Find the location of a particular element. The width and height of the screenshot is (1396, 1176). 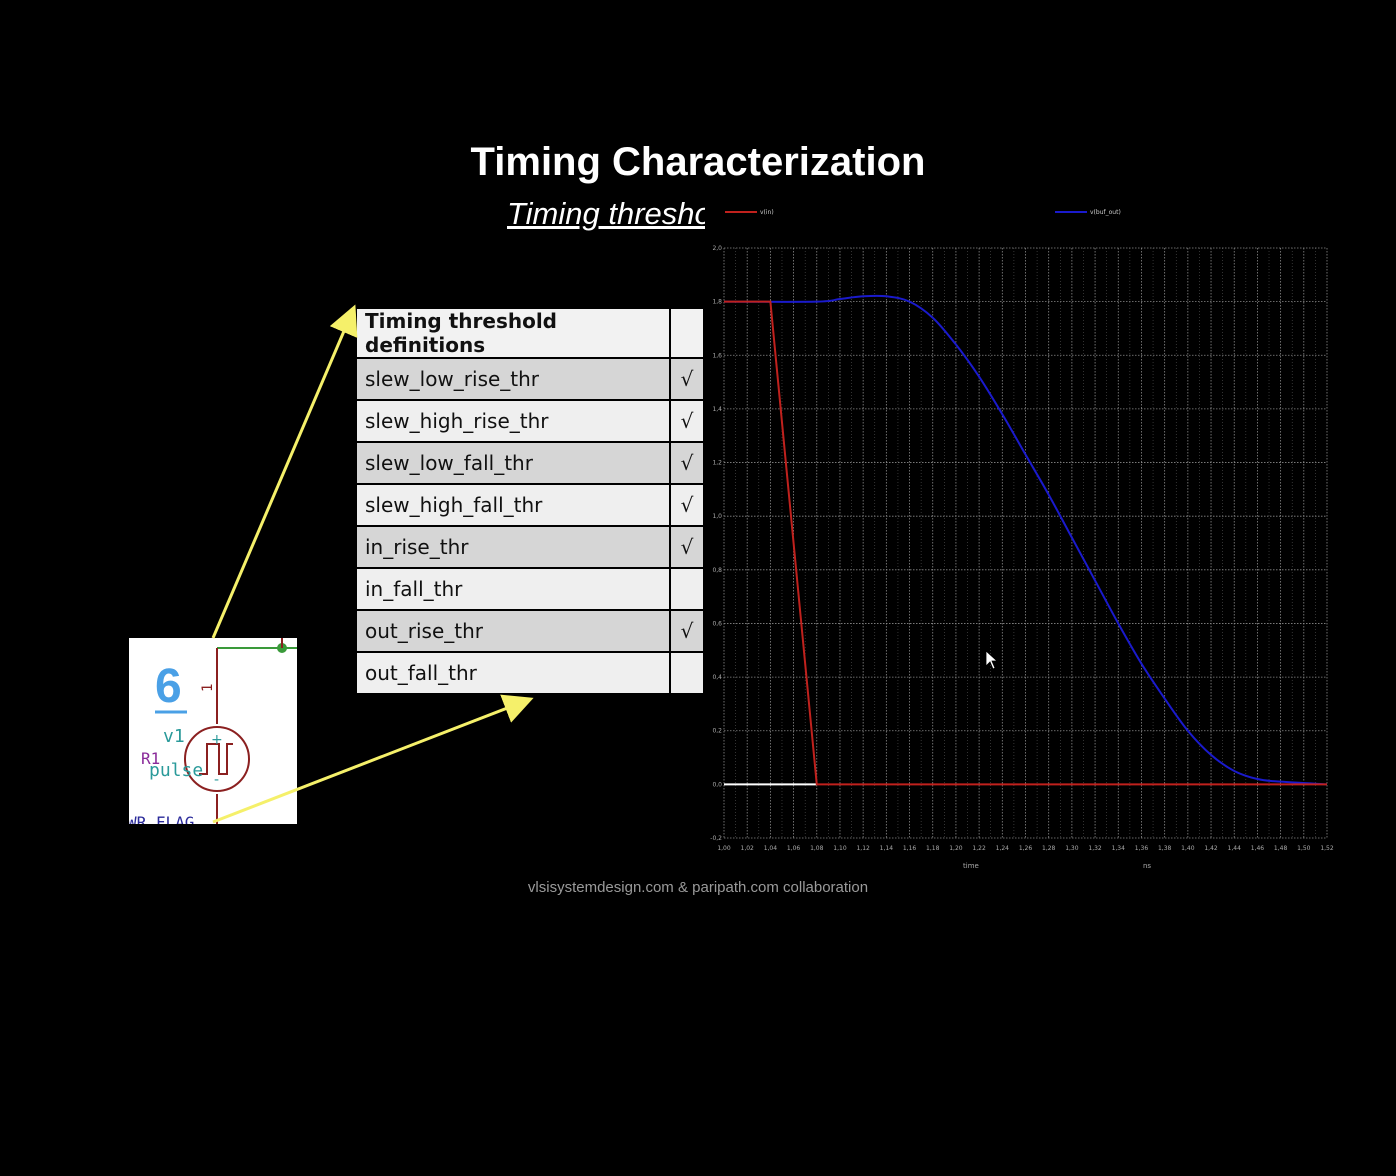

source-name: v1 is located at coordinates (174, 736).